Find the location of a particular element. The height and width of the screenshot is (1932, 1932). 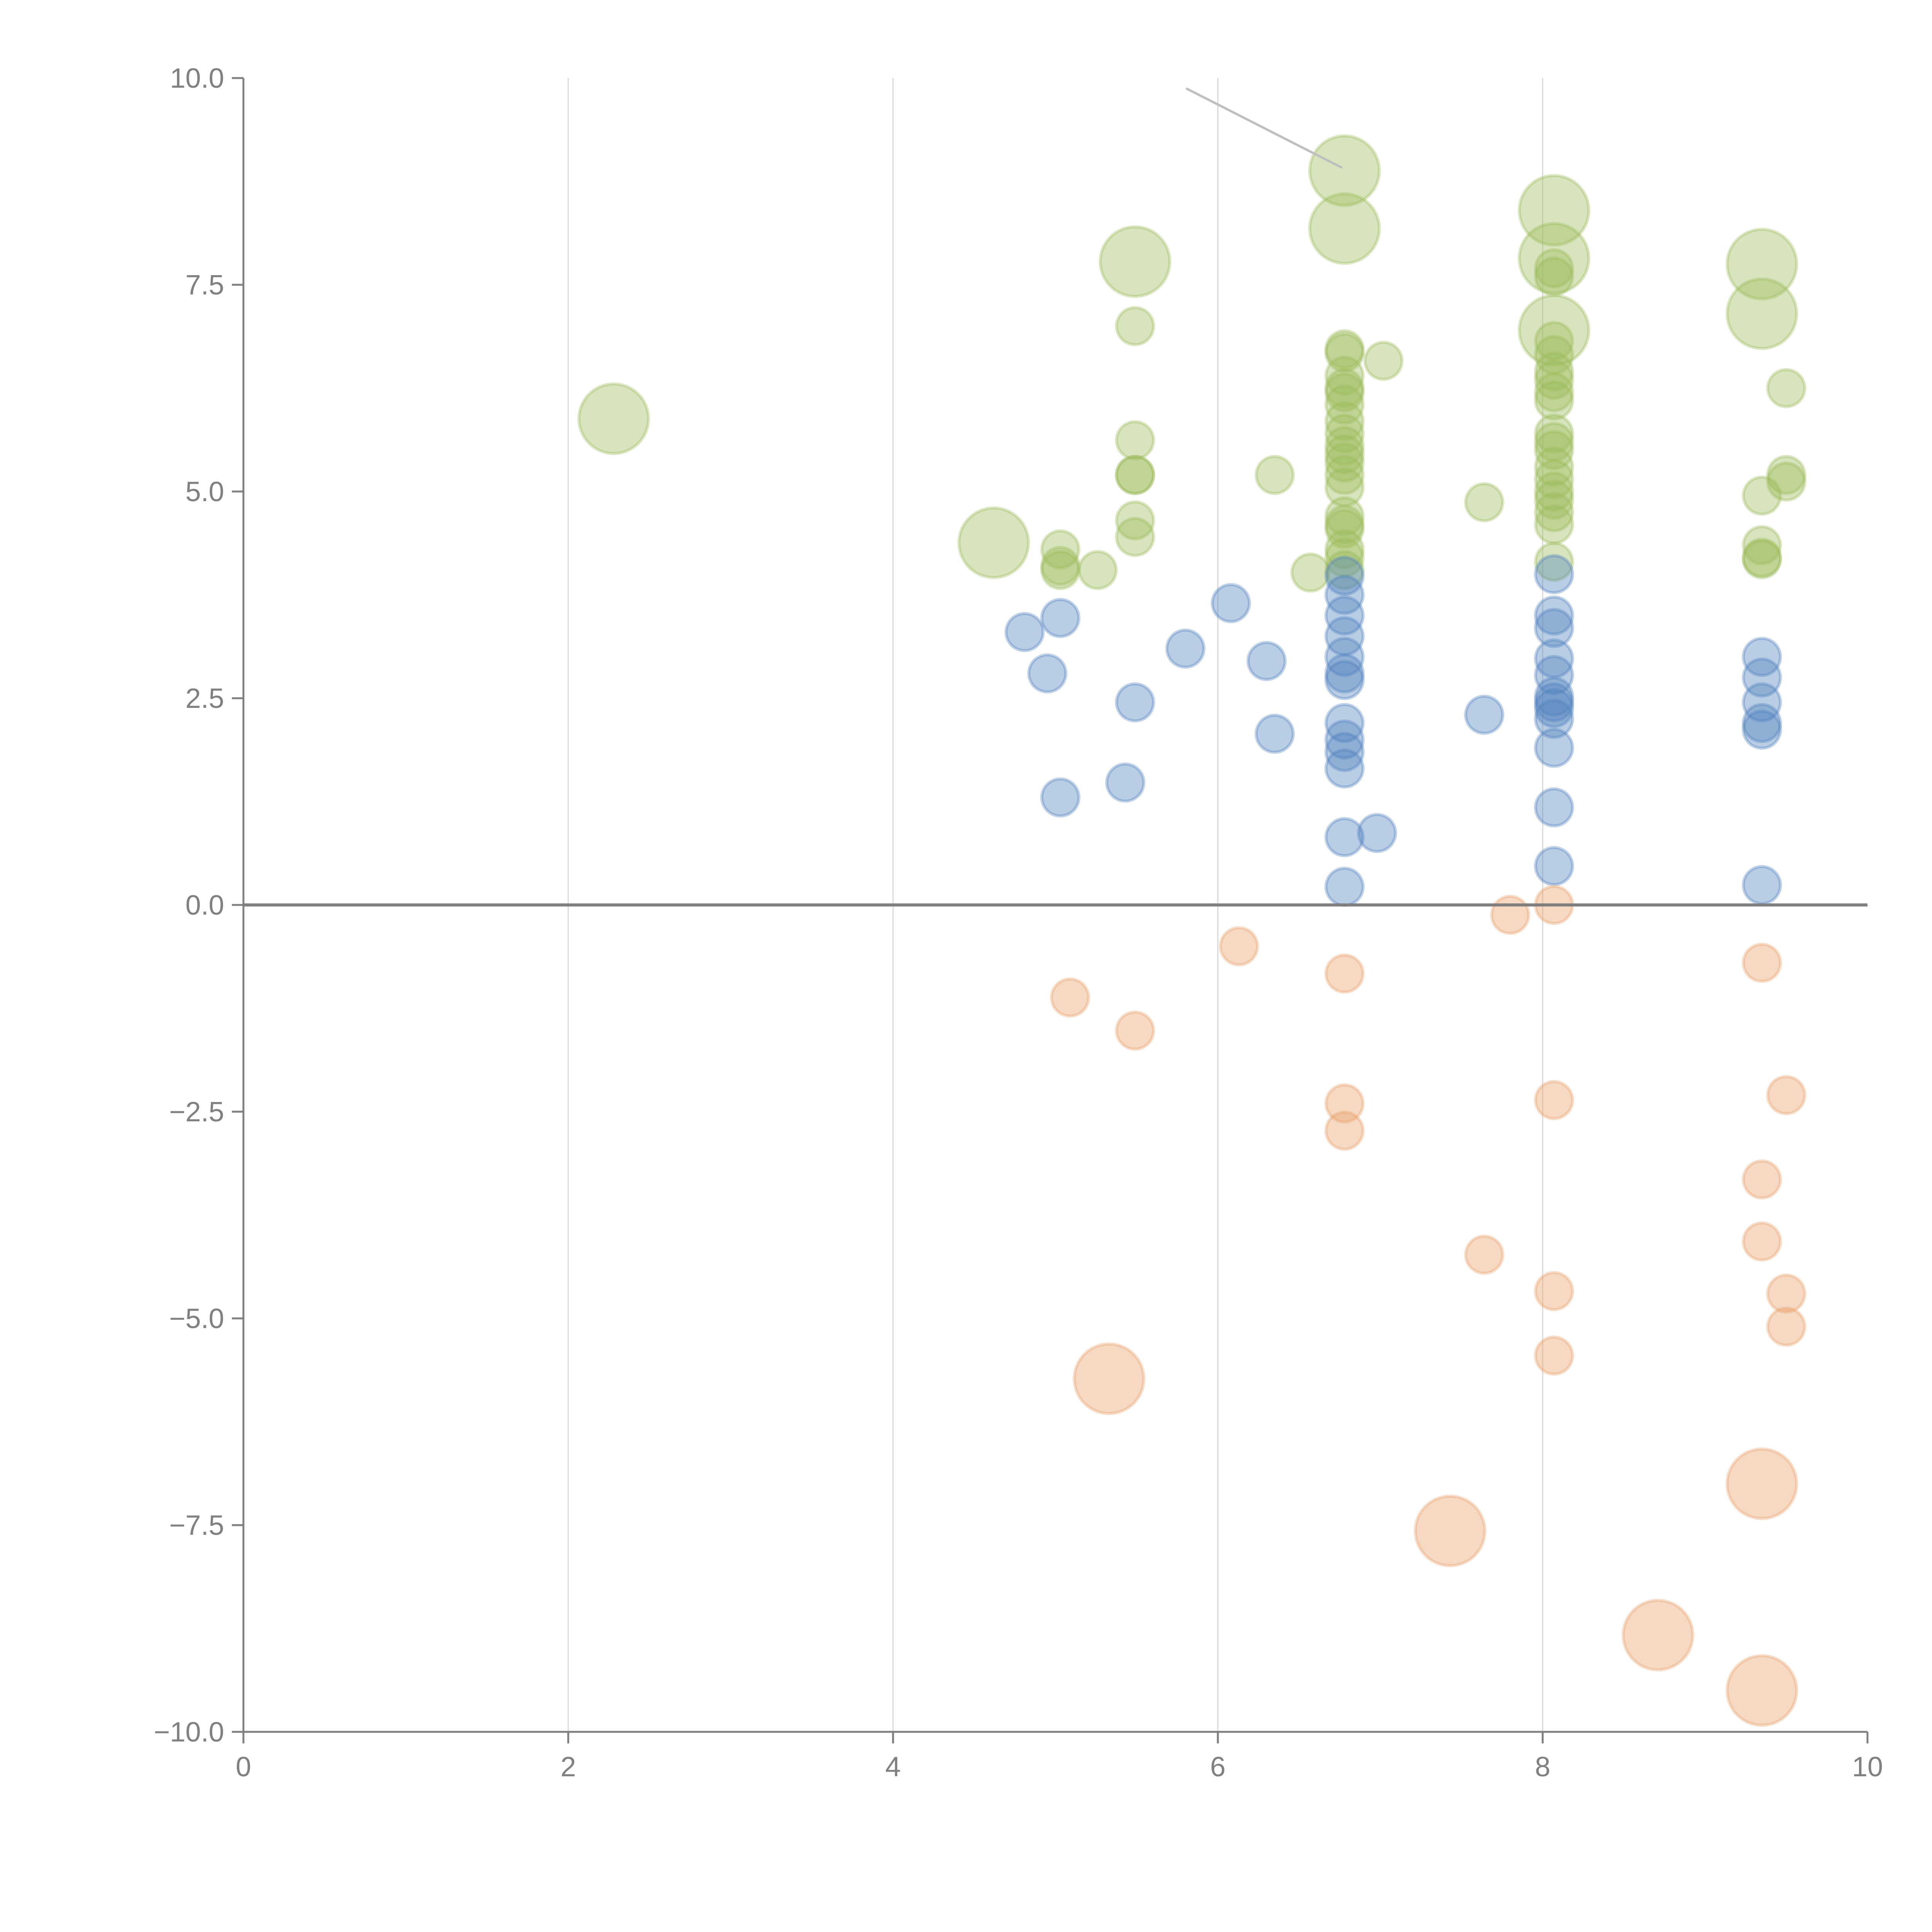

leader-line is located at coordinates (1264, 128).